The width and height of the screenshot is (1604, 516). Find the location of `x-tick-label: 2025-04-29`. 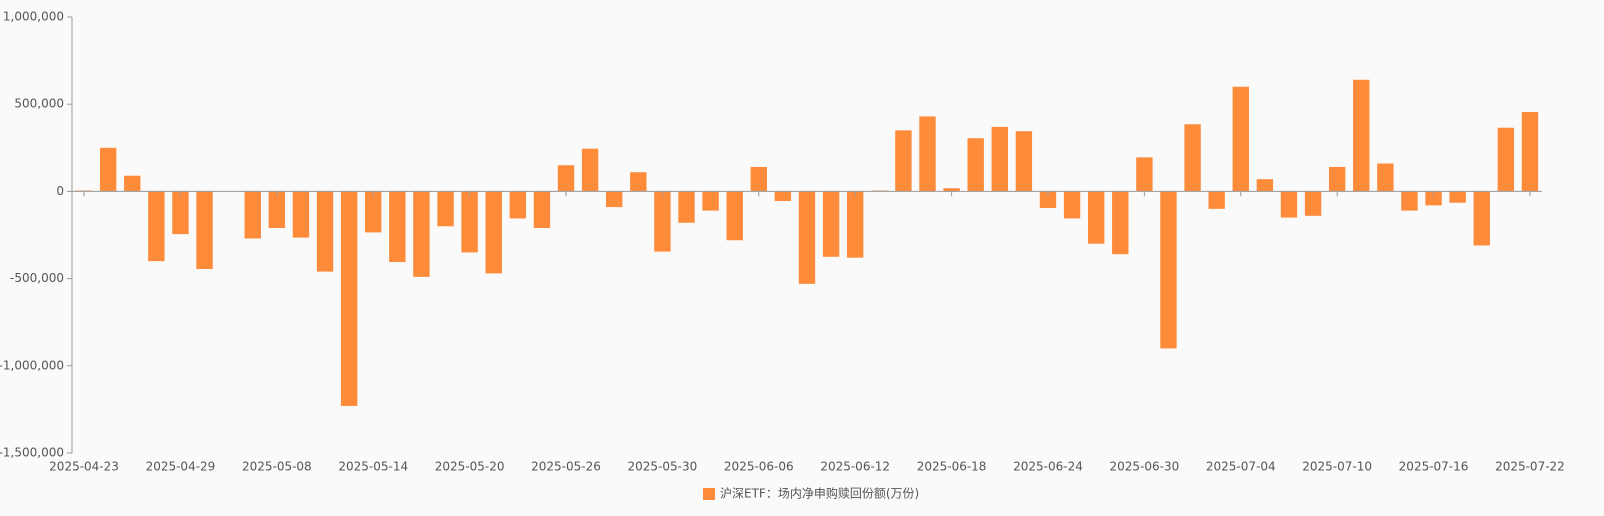

x-tick-label: 2025-04-29 is located at coordinates (181, 467).